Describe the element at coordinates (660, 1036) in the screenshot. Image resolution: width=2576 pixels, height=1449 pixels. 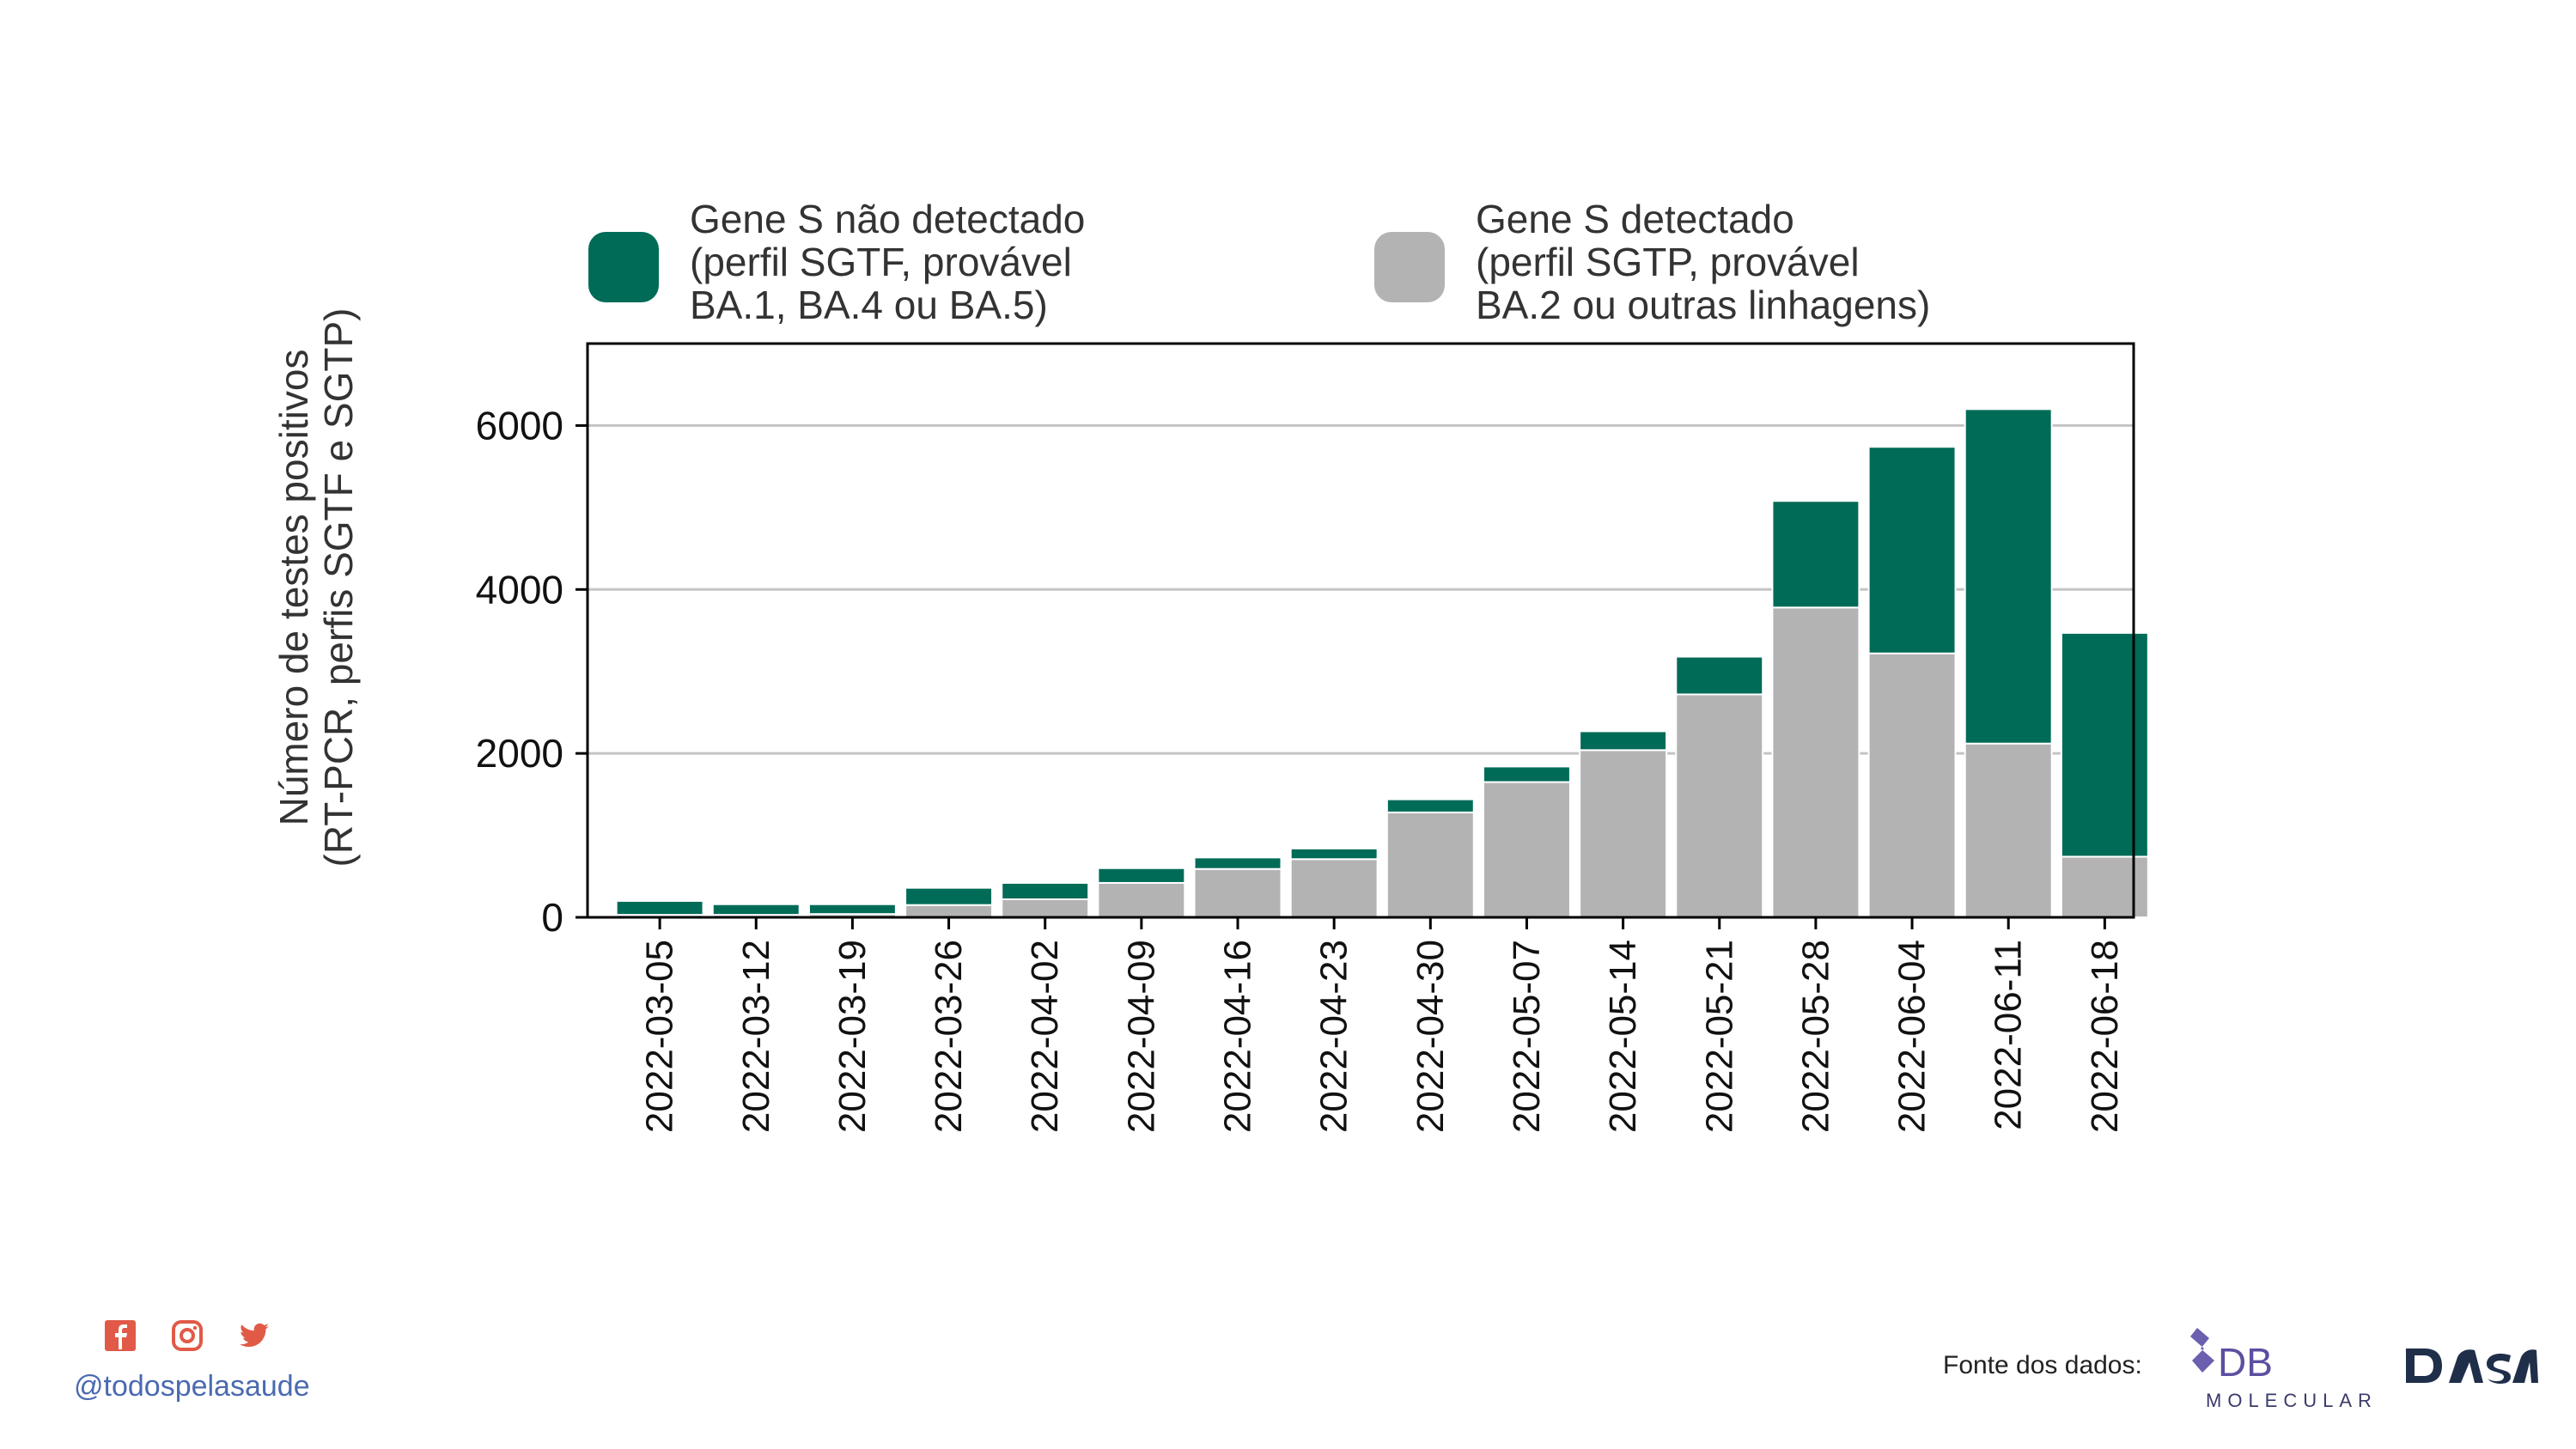
I see `x-tick-label: 2022-03-05` at that location.